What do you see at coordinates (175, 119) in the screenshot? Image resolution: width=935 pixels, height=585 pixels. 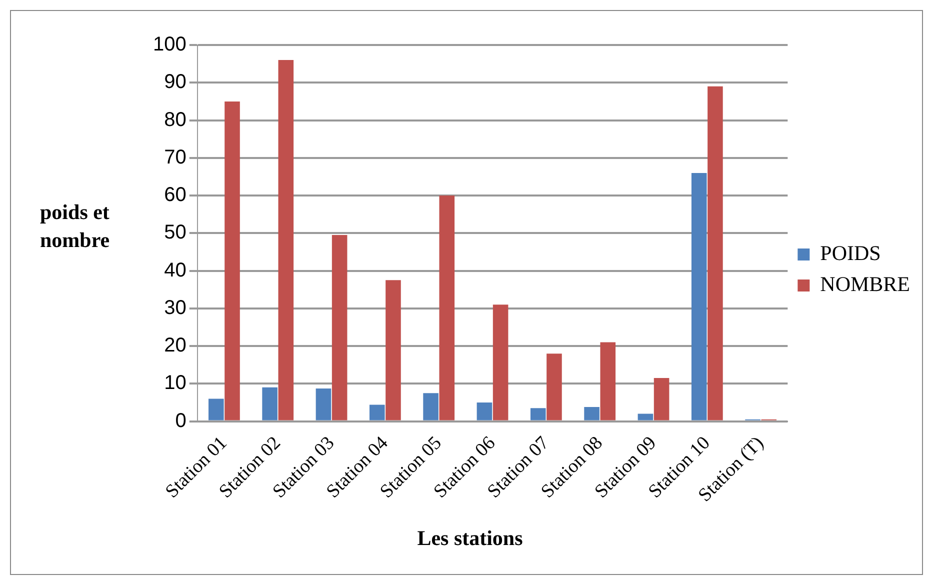 I see `y-tick-label: 80` at bounding box center [175, 119].